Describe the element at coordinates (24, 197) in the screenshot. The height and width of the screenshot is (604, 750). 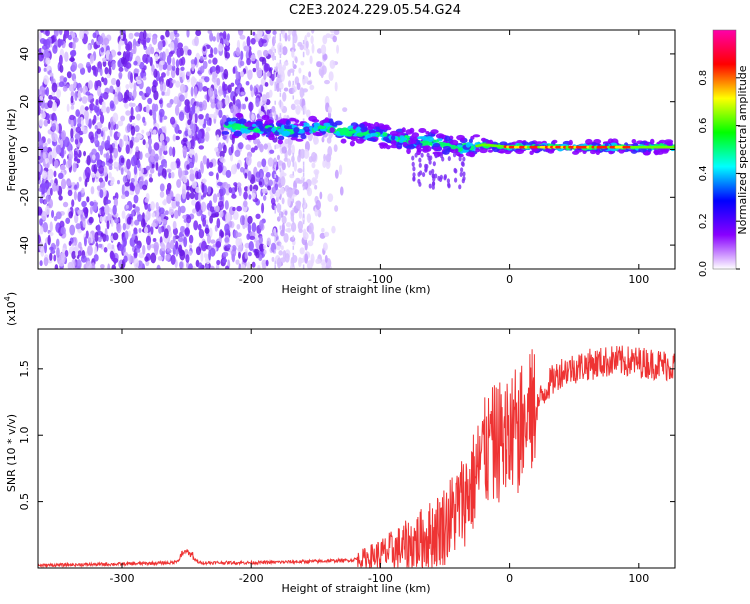
I see `spectrogram-y-tick-label: -20` at that location.